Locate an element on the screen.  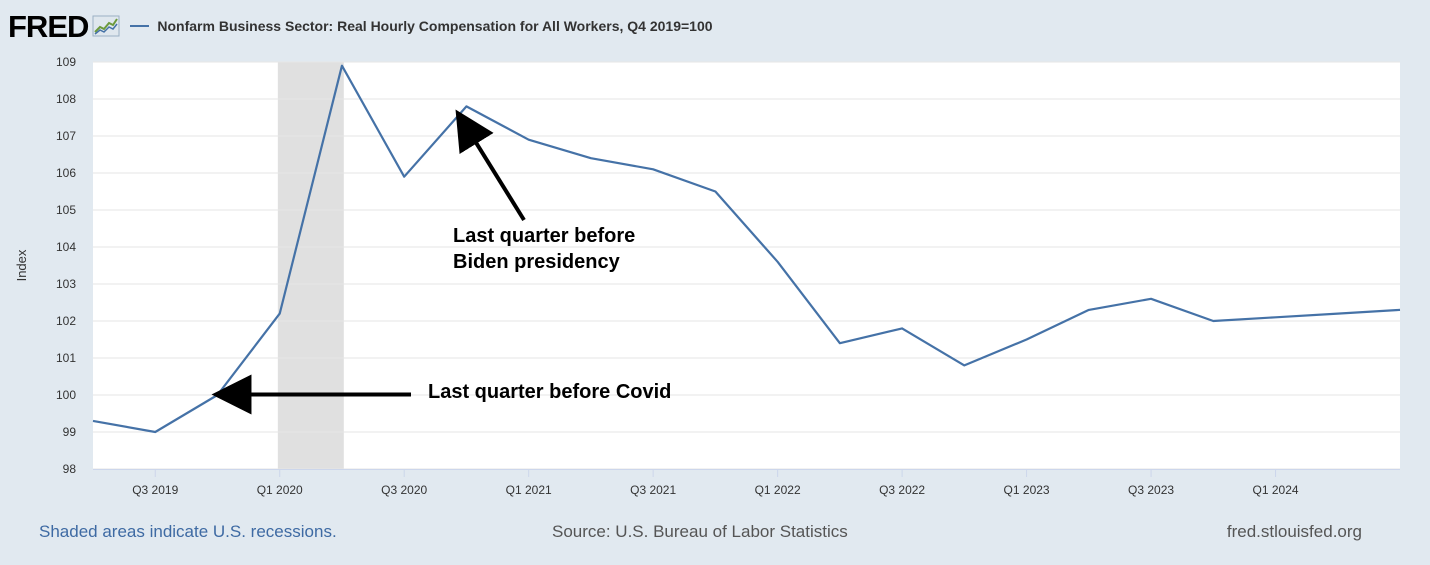
biden-annotation-line: Biden presidency is located at coordinates (537, 262).